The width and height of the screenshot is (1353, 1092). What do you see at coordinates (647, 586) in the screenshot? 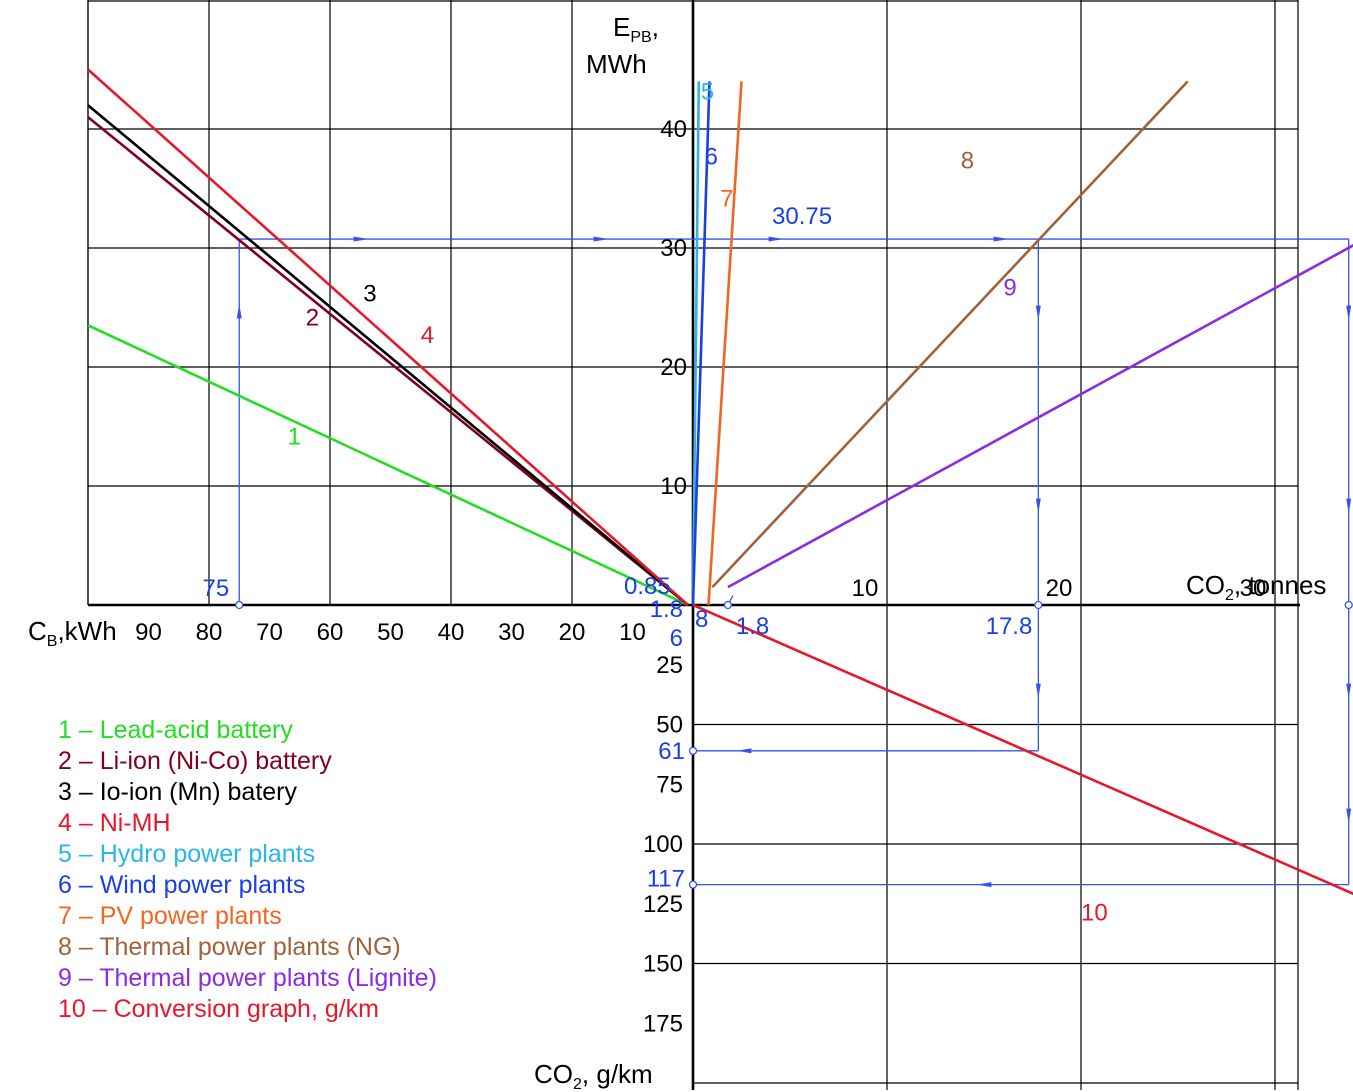
I see `annotation-intersection-value: 0.85` at bounding box center [647, 586].